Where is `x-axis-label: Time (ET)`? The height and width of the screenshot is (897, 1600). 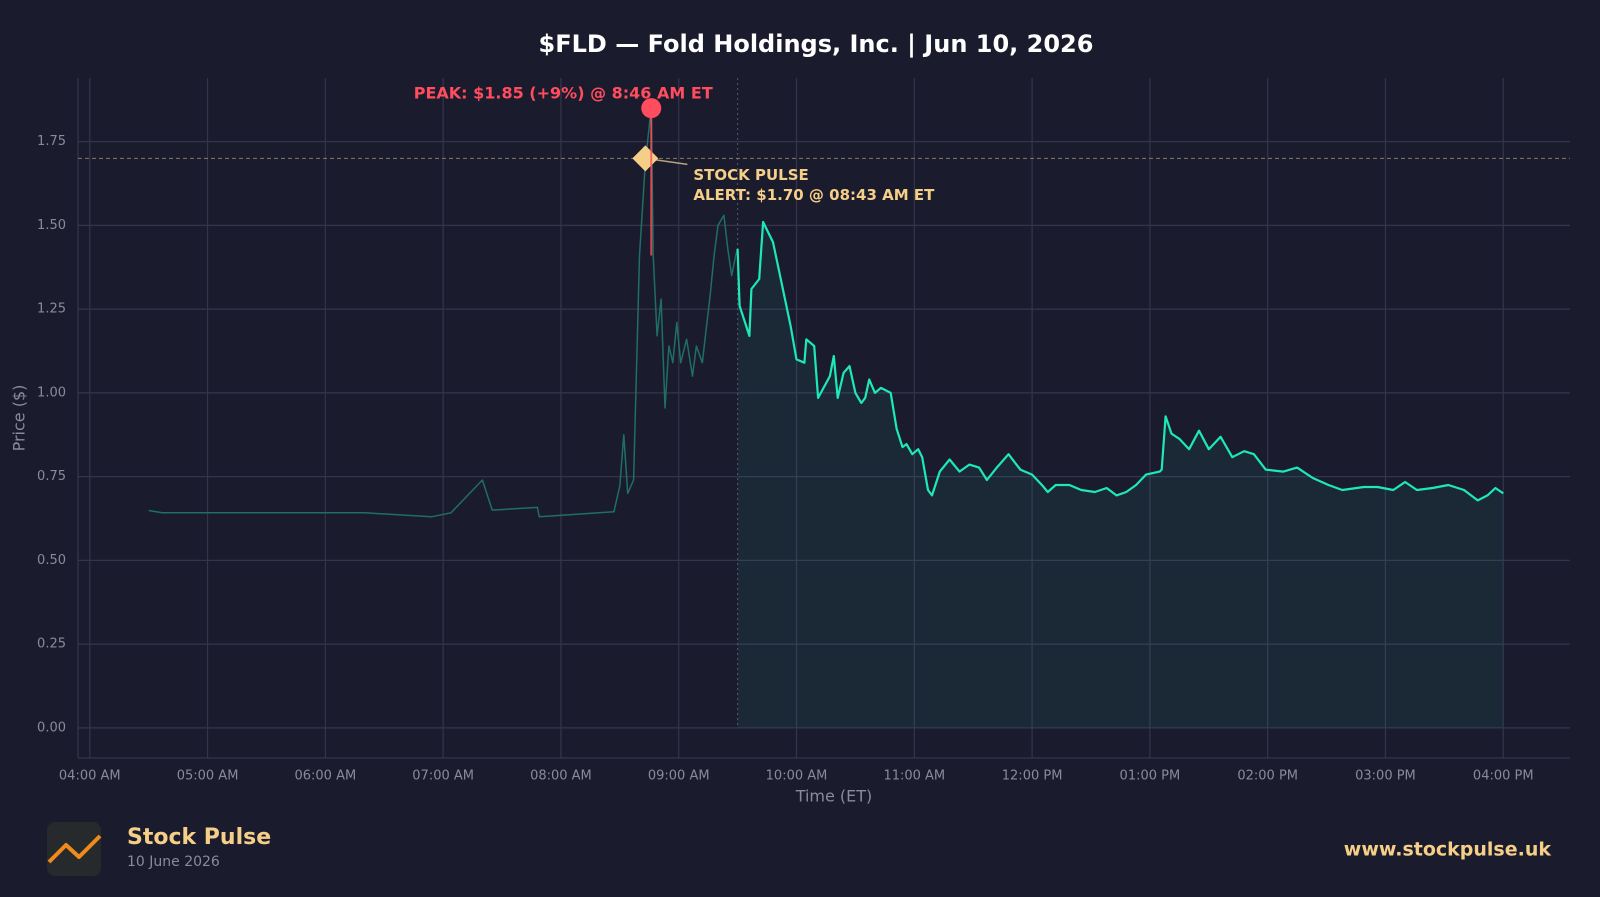
x-axis-label: Time (ET) is located at coordinates (834, 796).